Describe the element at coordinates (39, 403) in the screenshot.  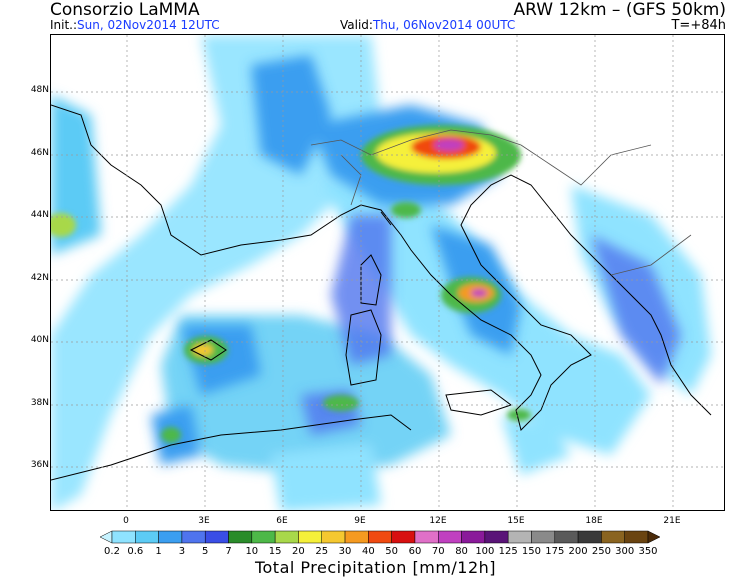
I see `lat-label: 38N` at that location.